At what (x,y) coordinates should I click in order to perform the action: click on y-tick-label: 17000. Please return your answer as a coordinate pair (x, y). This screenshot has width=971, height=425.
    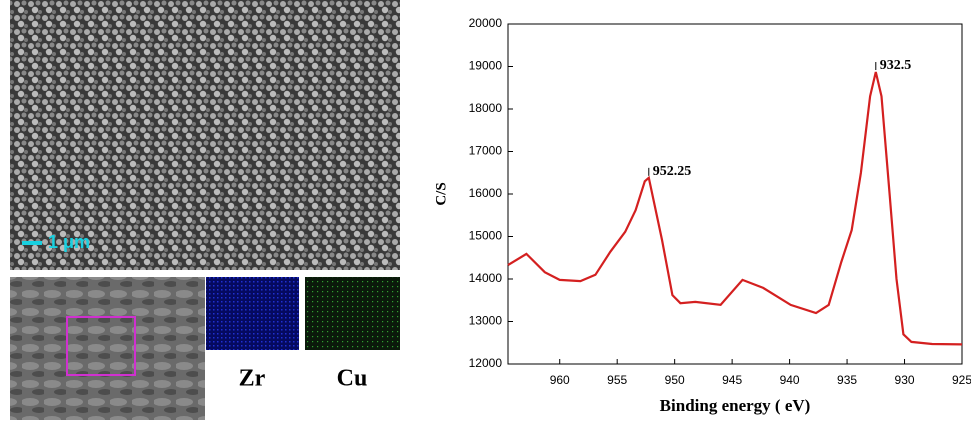
    Looking at the image, I should click on (486, 151).